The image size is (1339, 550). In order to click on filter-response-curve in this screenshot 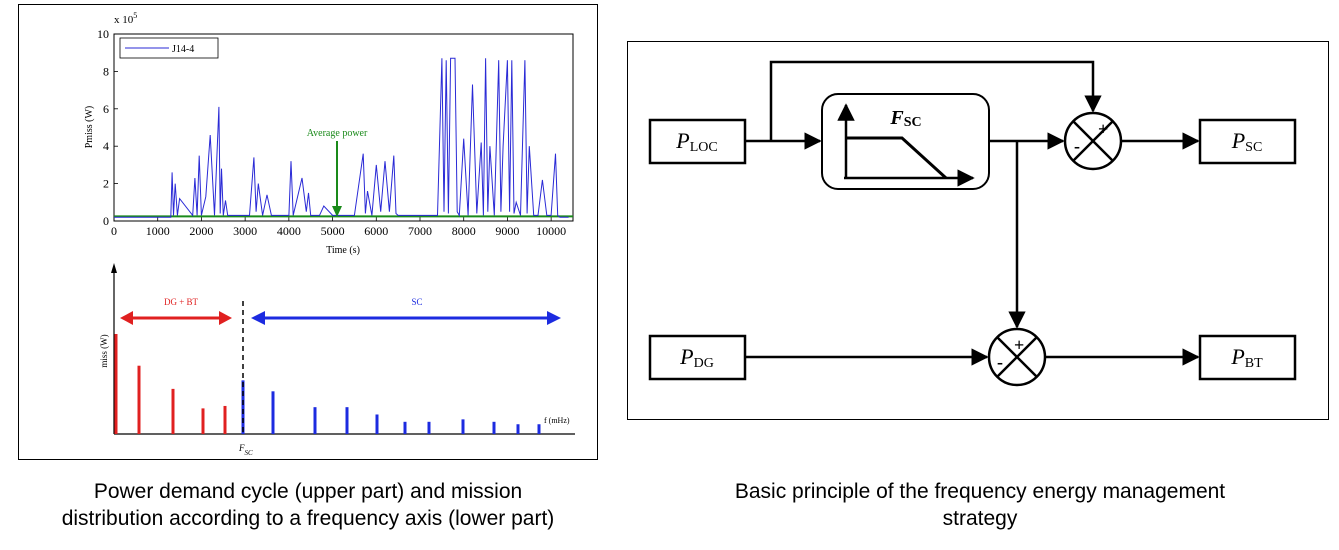, I will do `click(897, 158)`.